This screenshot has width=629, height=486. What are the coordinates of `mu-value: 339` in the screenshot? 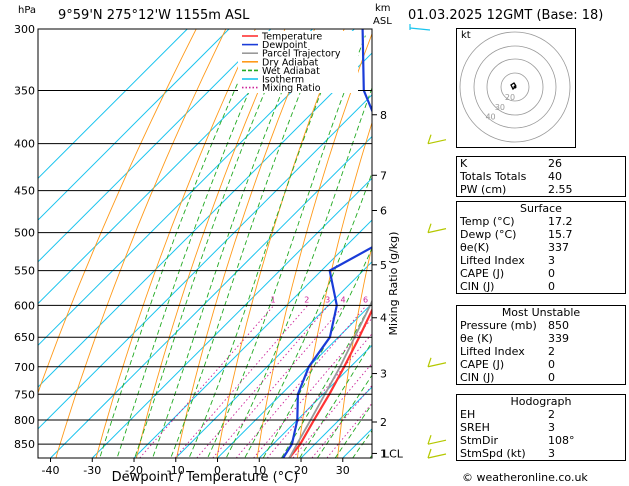 It's located at (585, 338).